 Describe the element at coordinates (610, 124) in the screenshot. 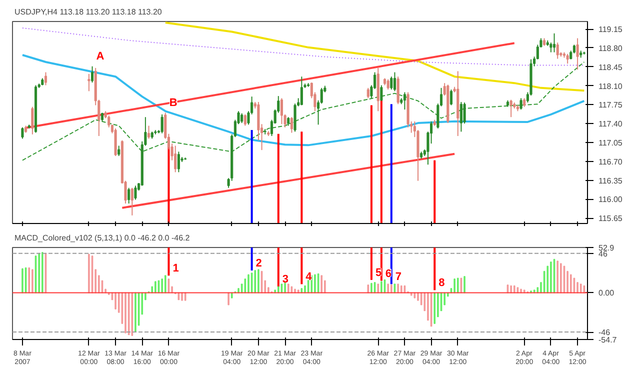

I see `y-tick-label: 117.40` at that location.